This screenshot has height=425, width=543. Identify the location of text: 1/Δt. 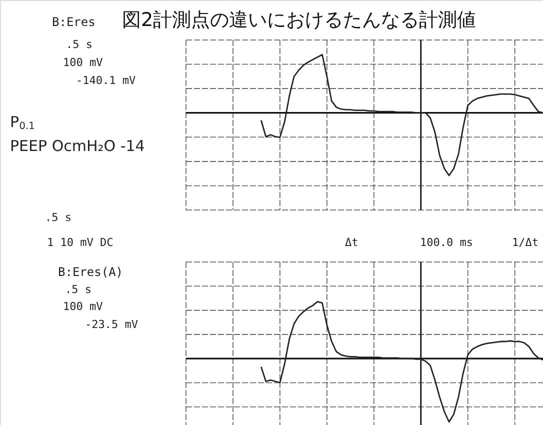
(525, 242).